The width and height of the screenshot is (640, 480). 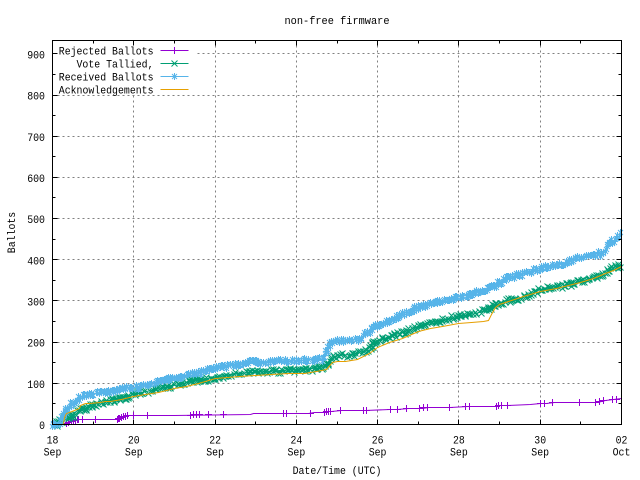 I want to click on svg-text: 100, so click(x=36, y=386).